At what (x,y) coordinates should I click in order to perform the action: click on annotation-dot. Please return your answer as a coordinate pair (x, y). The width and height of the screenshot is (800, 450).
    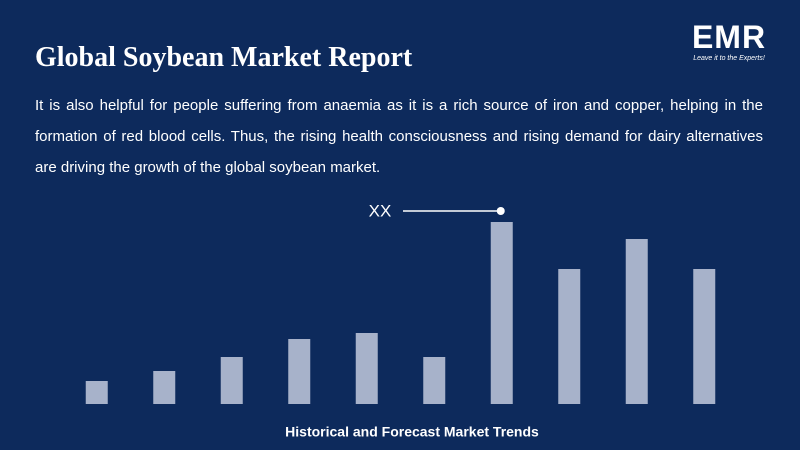
    Looking at the image, I should click on (500, 211).